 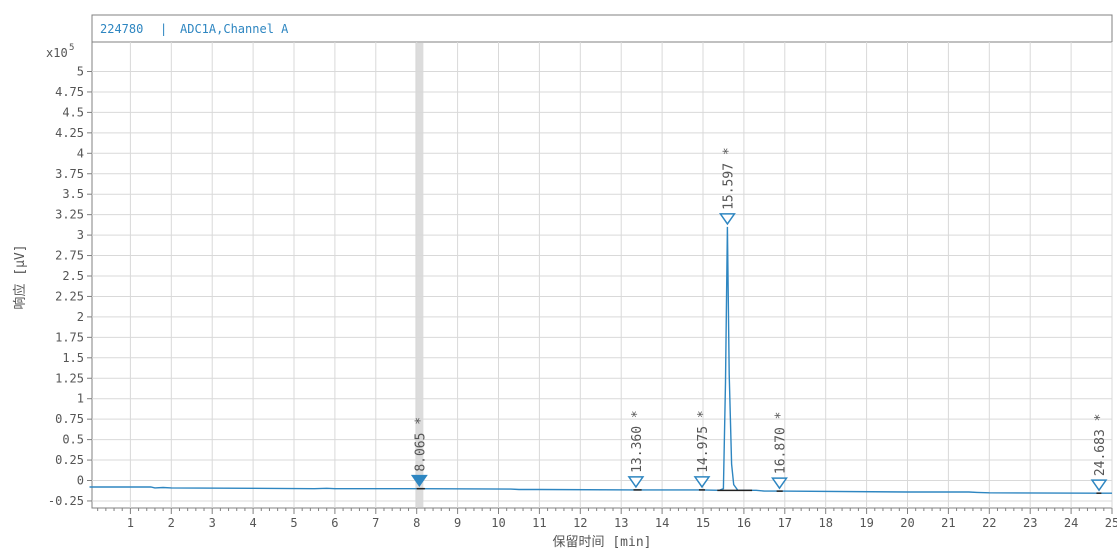 I want to click on y-tick-label: 3.25, so click(x=69, y=215).